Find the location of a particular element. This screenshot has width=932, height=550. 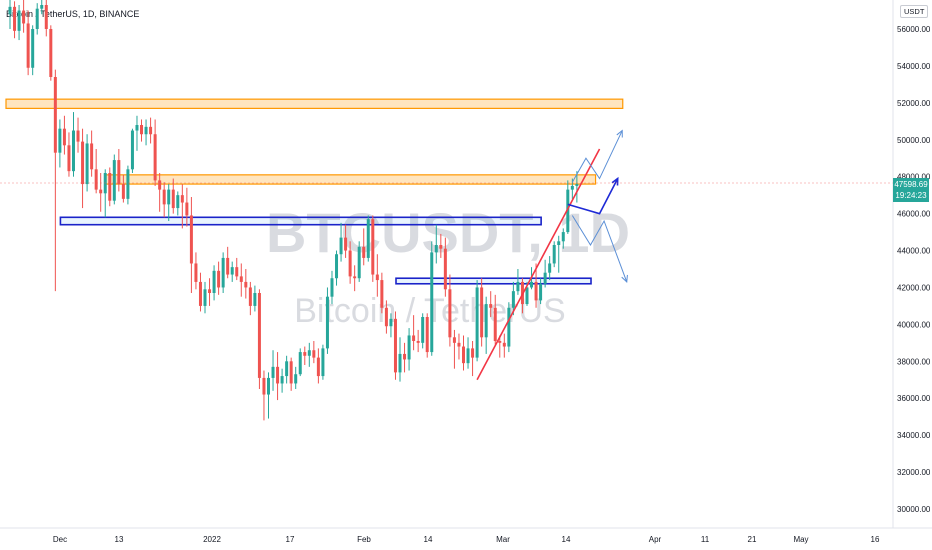

price-tick-label: 42000.00 is located at coordinates (914, 287).